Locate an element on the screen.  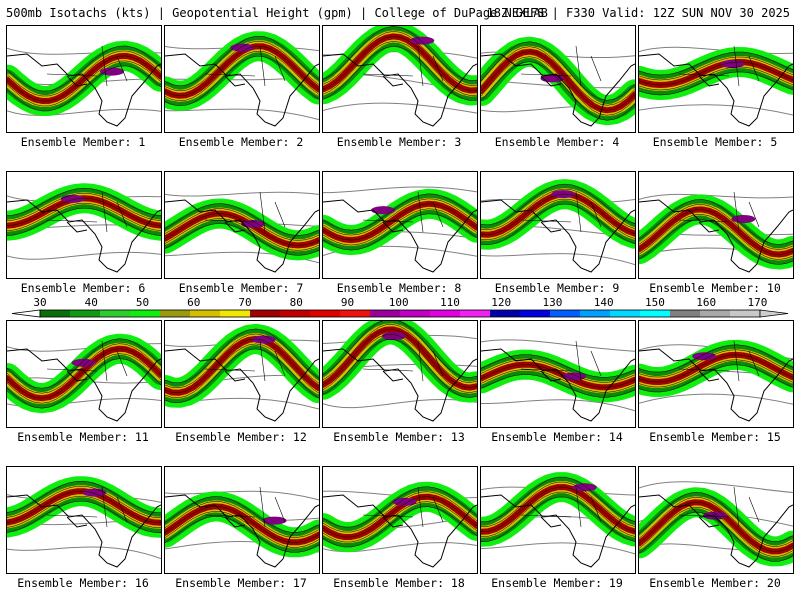
colorbar-tick-label: 170 is located at coordinates (757, 302).